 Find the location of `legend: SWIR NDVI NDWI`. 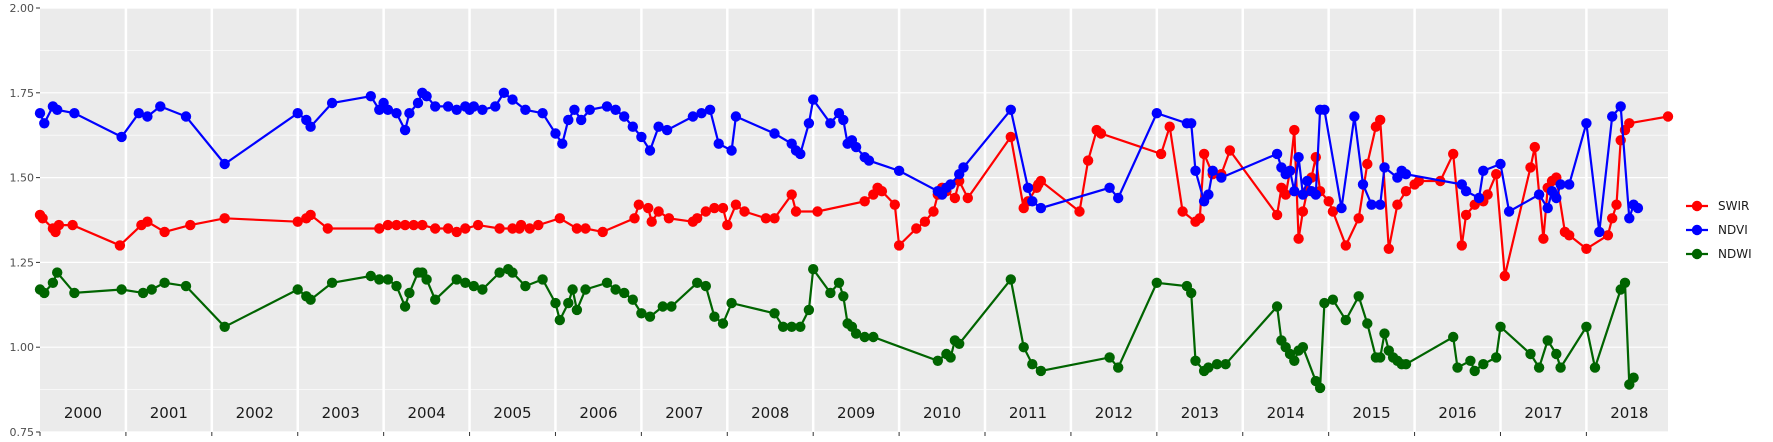

legend: SWIR NDVI NDWI is located at coordinates (1719, 230).